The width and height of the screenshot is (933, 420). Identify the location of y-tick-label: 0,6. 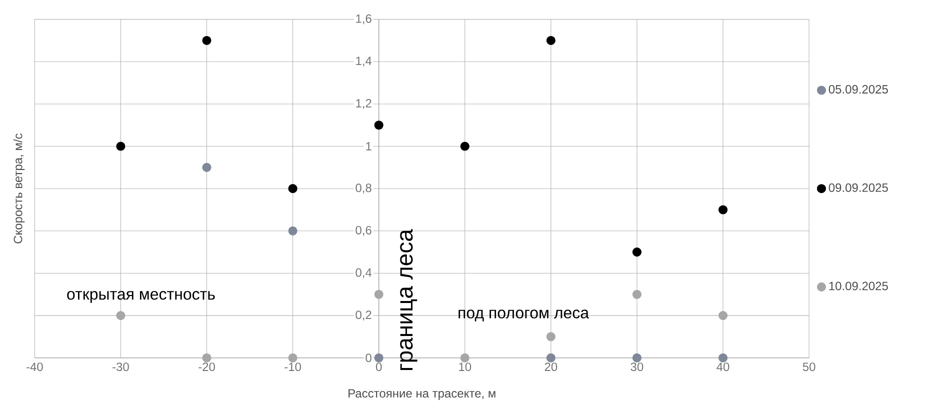
(364, 231).